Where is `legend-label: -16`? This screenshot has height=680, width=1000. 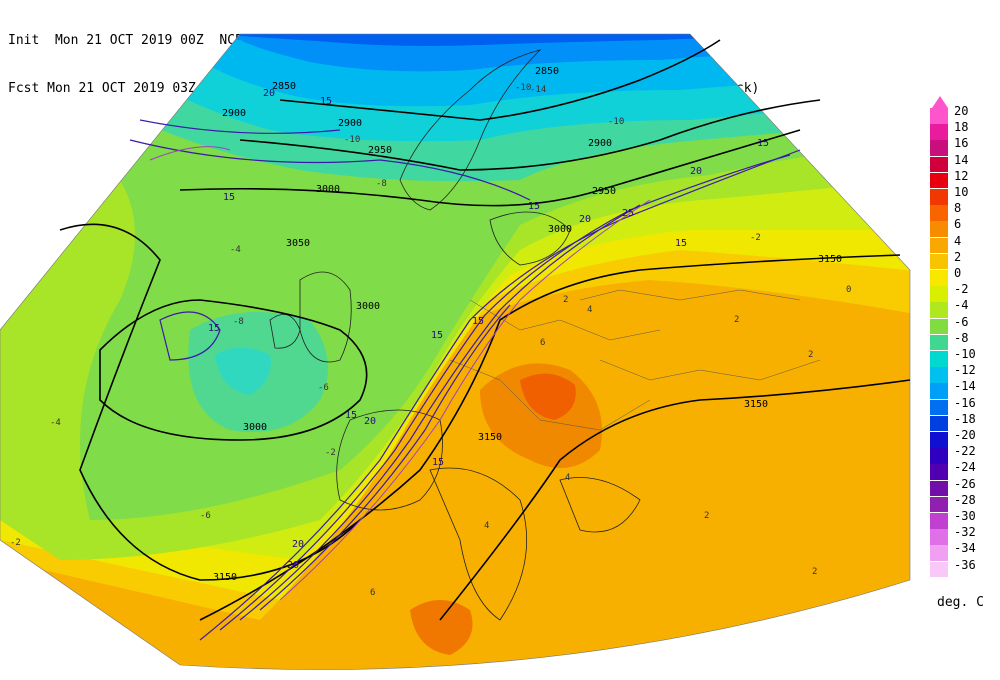
legend-label: -16 is located at coordinates (965, 402).